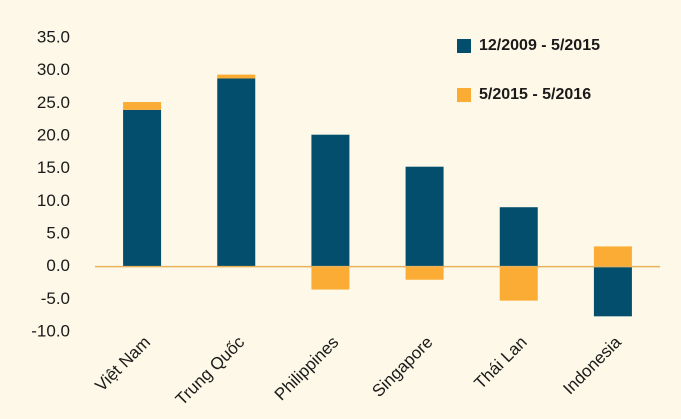 The image size is (681, 419). Describe the element at coordinates (53, 69) in the screenshot. I see `y-tick-label: 30.0` at that location.